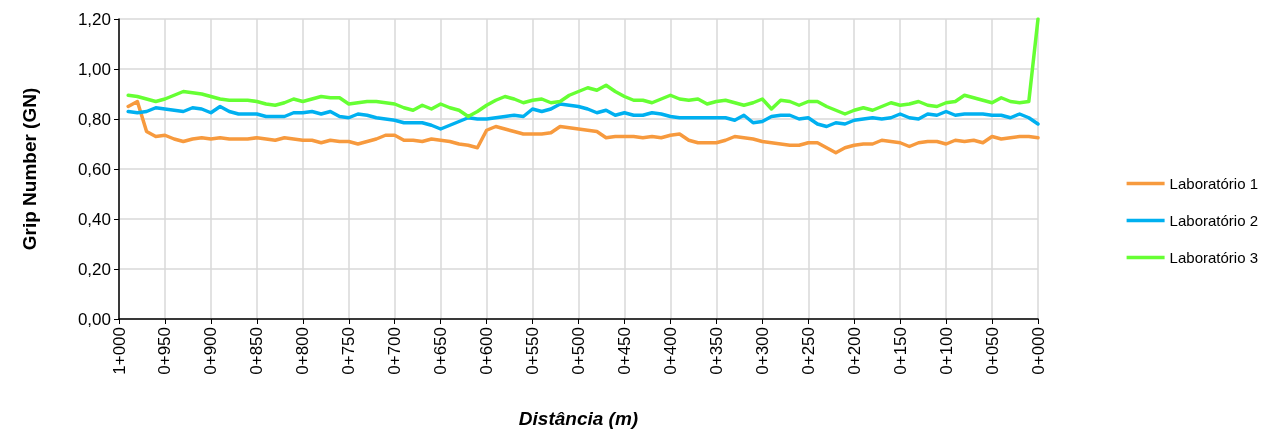 The width and height of the screenshot is (1281, 441). Describe the element at coordinates (94, 219) in the screenshot. I see `y-tick-label: 0,40` at that location.